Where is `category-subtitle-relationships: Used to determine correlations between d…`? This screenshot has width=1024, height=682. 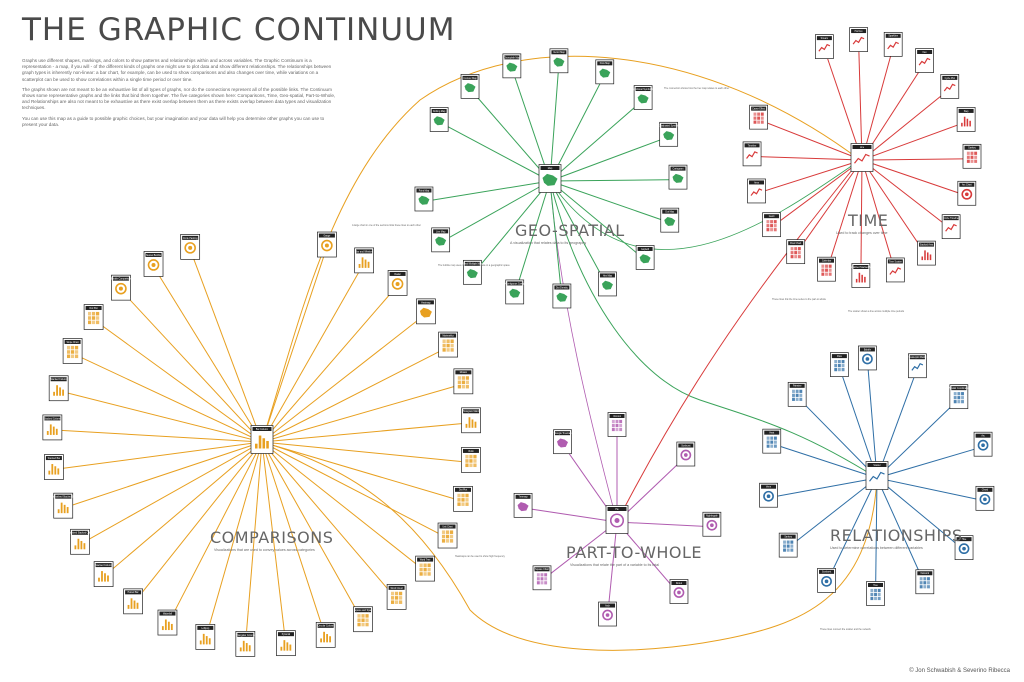
category-subtitle-relationships: Used to determine correlations between d… is located at coordinates (876, 548).